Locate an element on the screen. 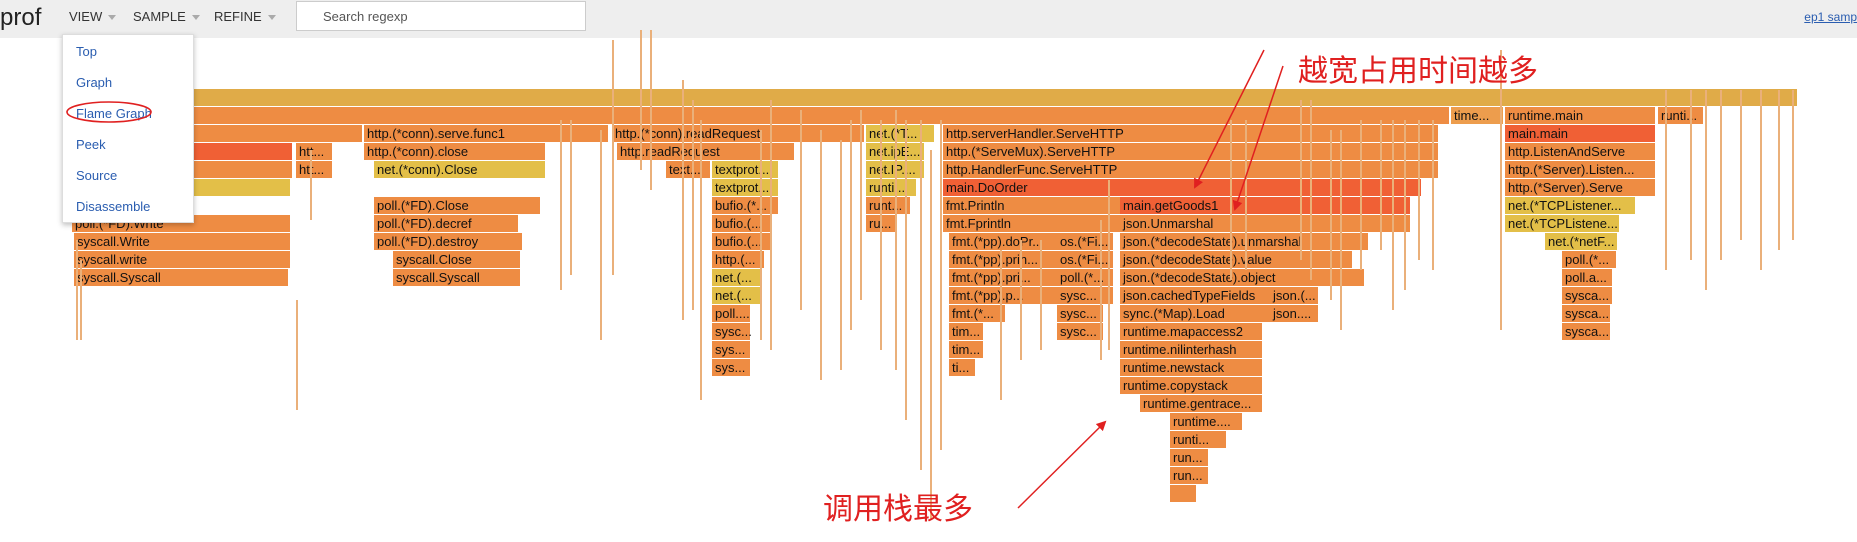  menu-item-flame-graph: Flame Graph is located at coordinates (114, 113).